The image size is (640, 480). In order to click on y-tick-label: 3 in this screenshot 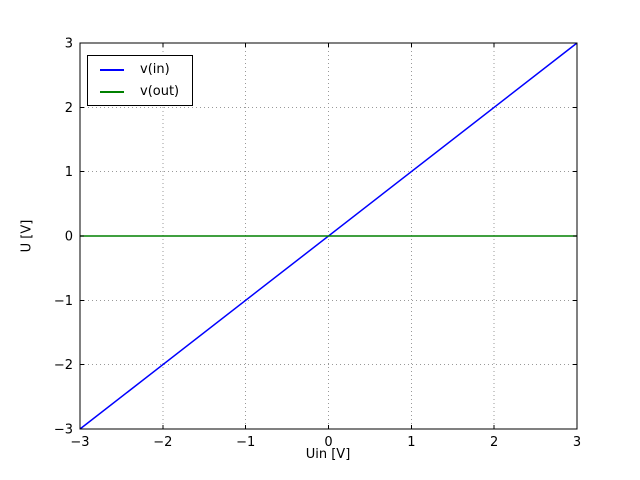, I will do `click(69, 44)`.